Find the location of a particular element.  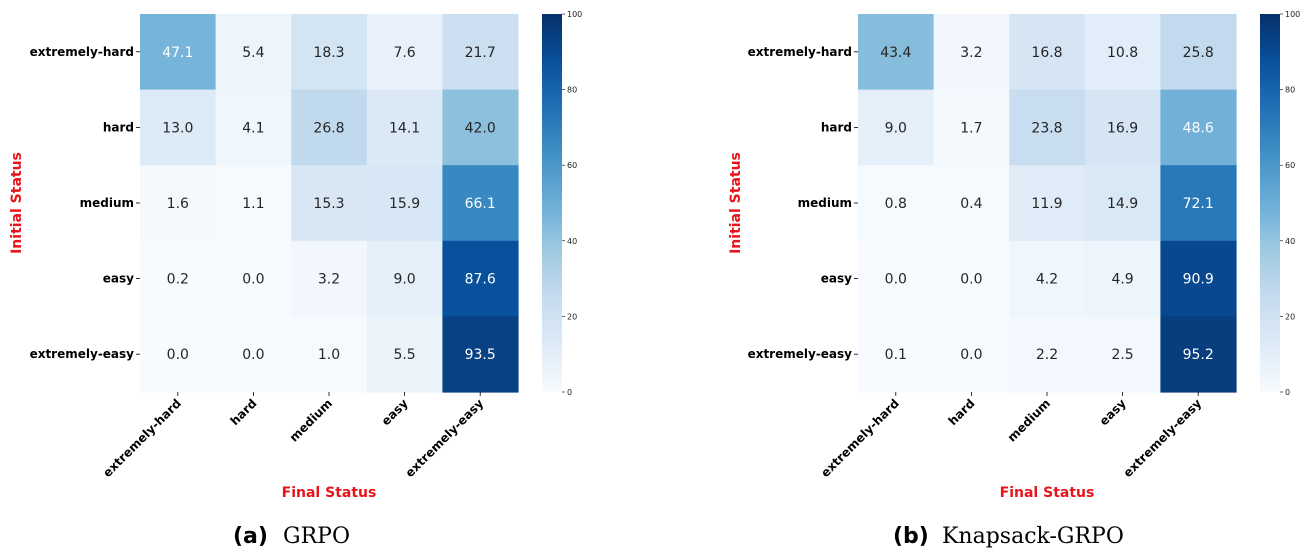

heatmap-cell-label: 0.2 is located at coordinates (178, 280).